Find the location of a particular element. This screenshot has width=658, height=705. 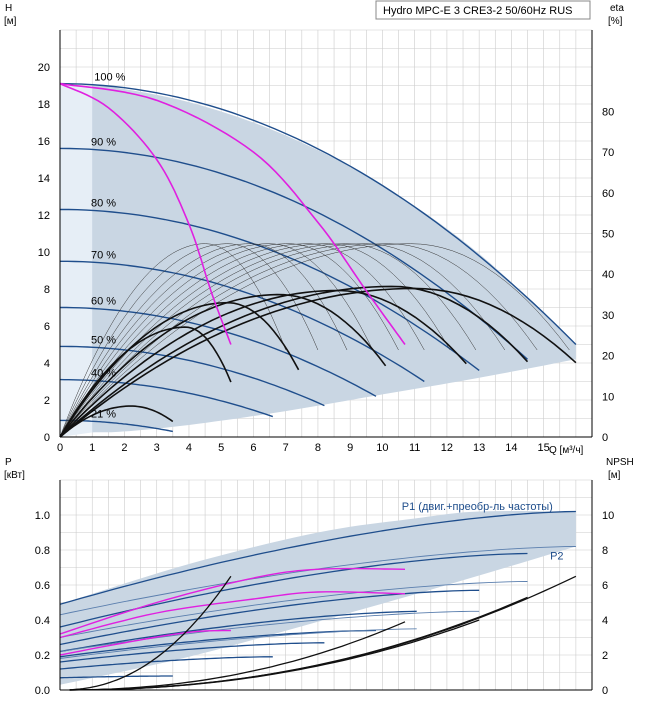

x-tick-label: 9 is located at coordinates (350, 448).